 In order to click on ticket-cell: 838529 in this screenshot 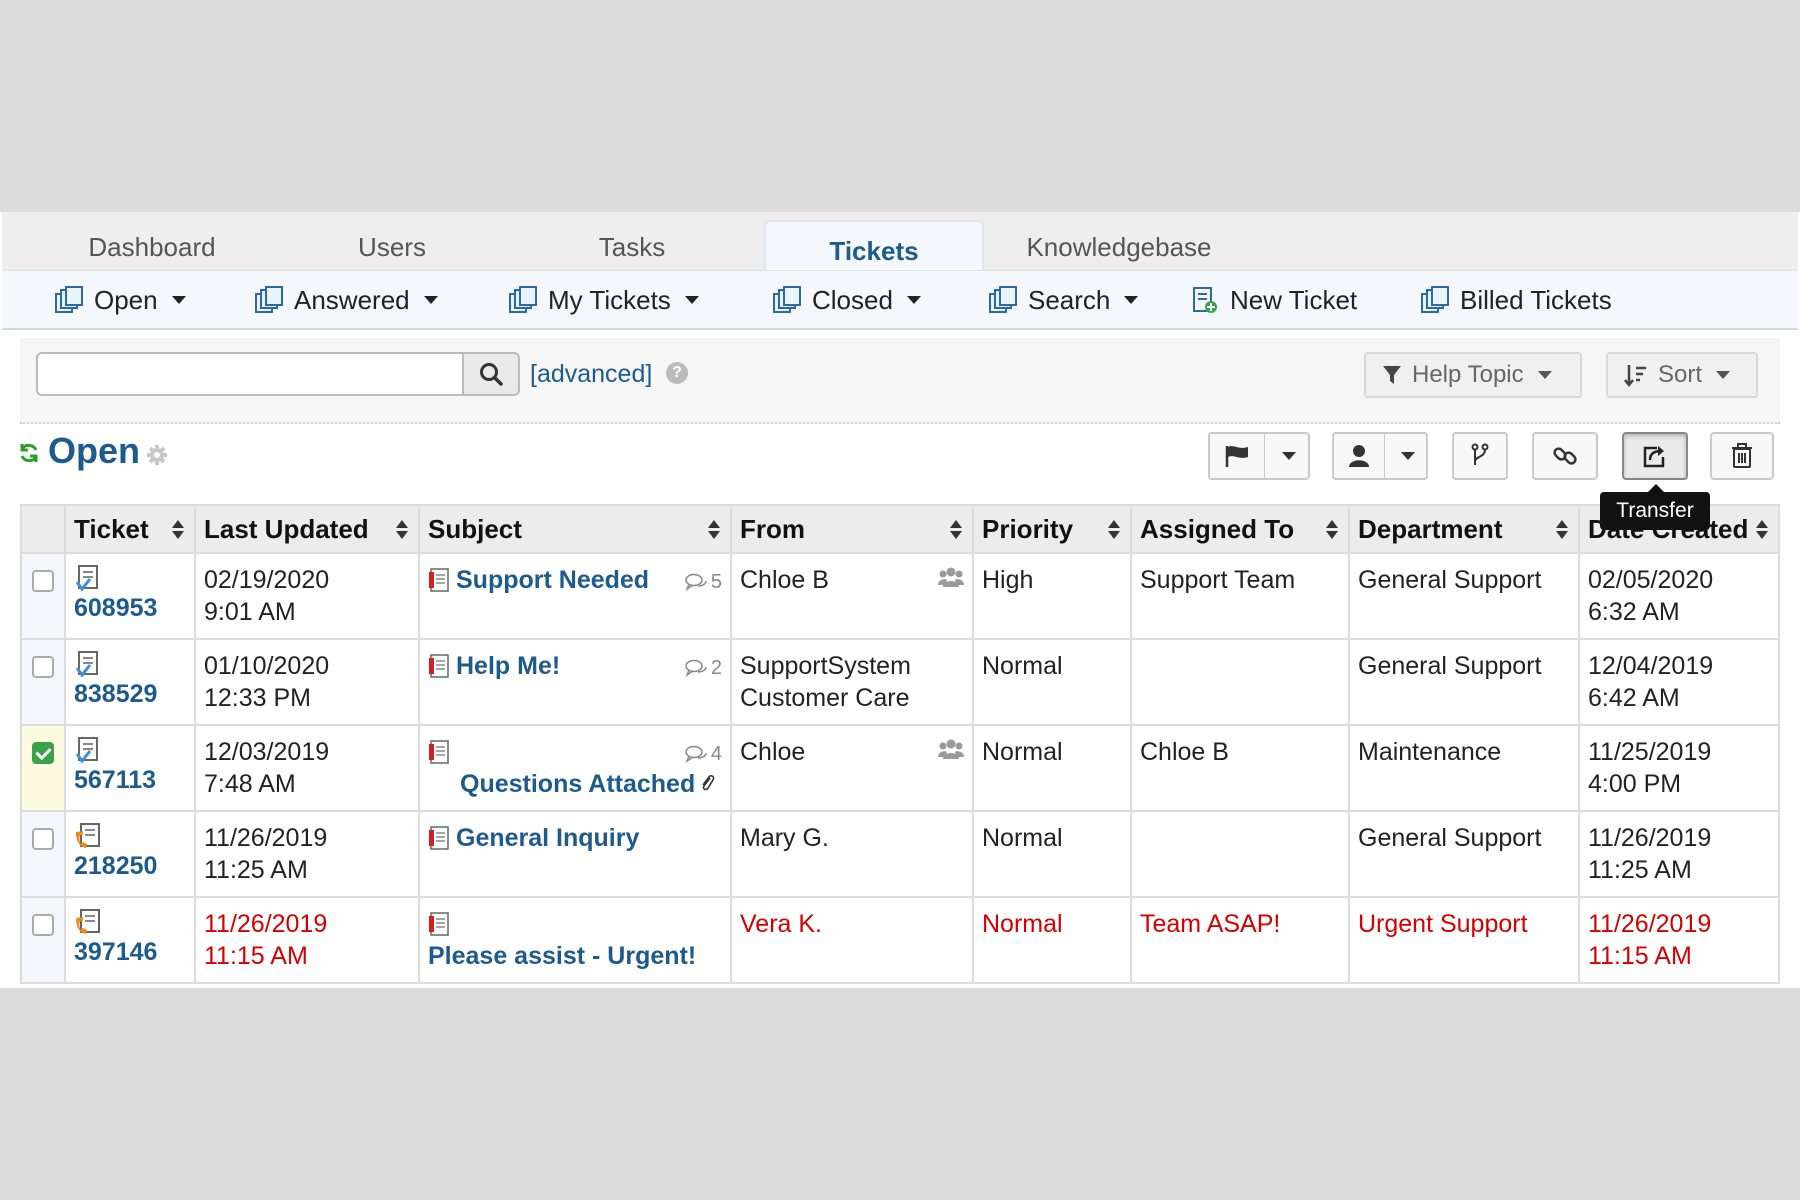, I will do `click(130, 682)`.